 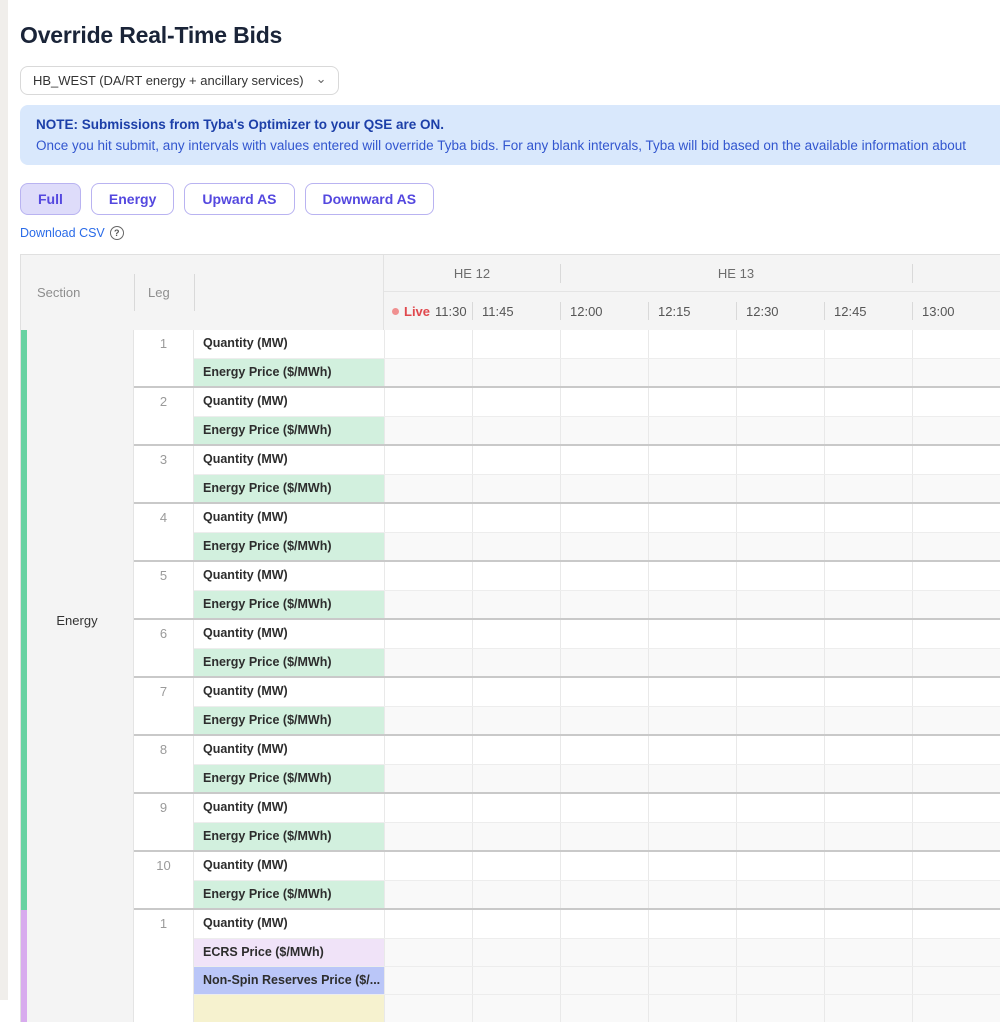 I want to click on tab-upward-as: Upward AS, so click(x=239, y=199).